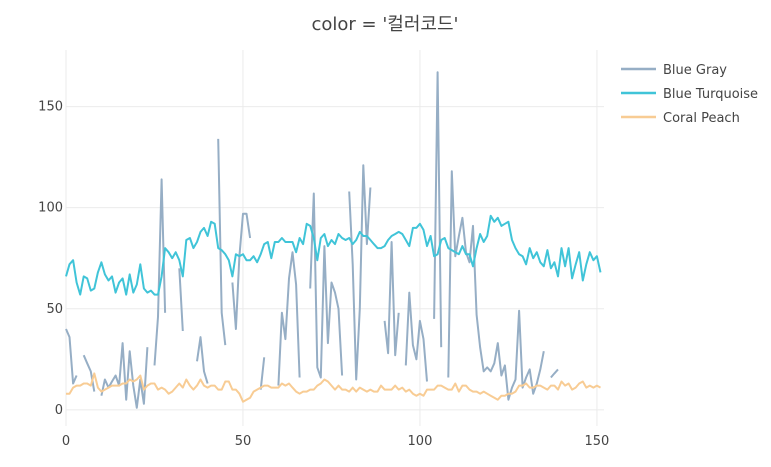 This screenshot has width=771, height=467. I want to click on legend-label: Coral Peach, so click(701, 118).